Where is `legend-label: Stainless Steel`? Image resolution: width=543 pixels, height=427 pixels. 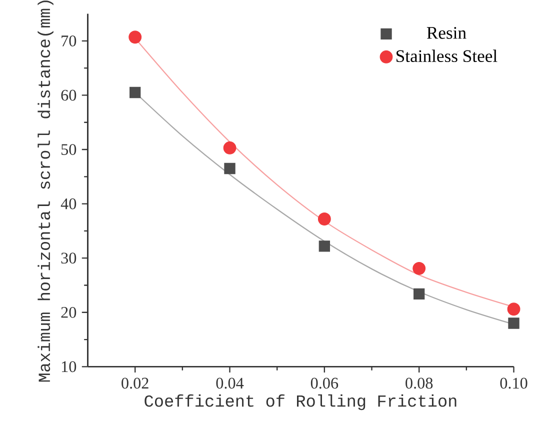
legend-label: Stainless Steel is located at coordinates (447, 56).